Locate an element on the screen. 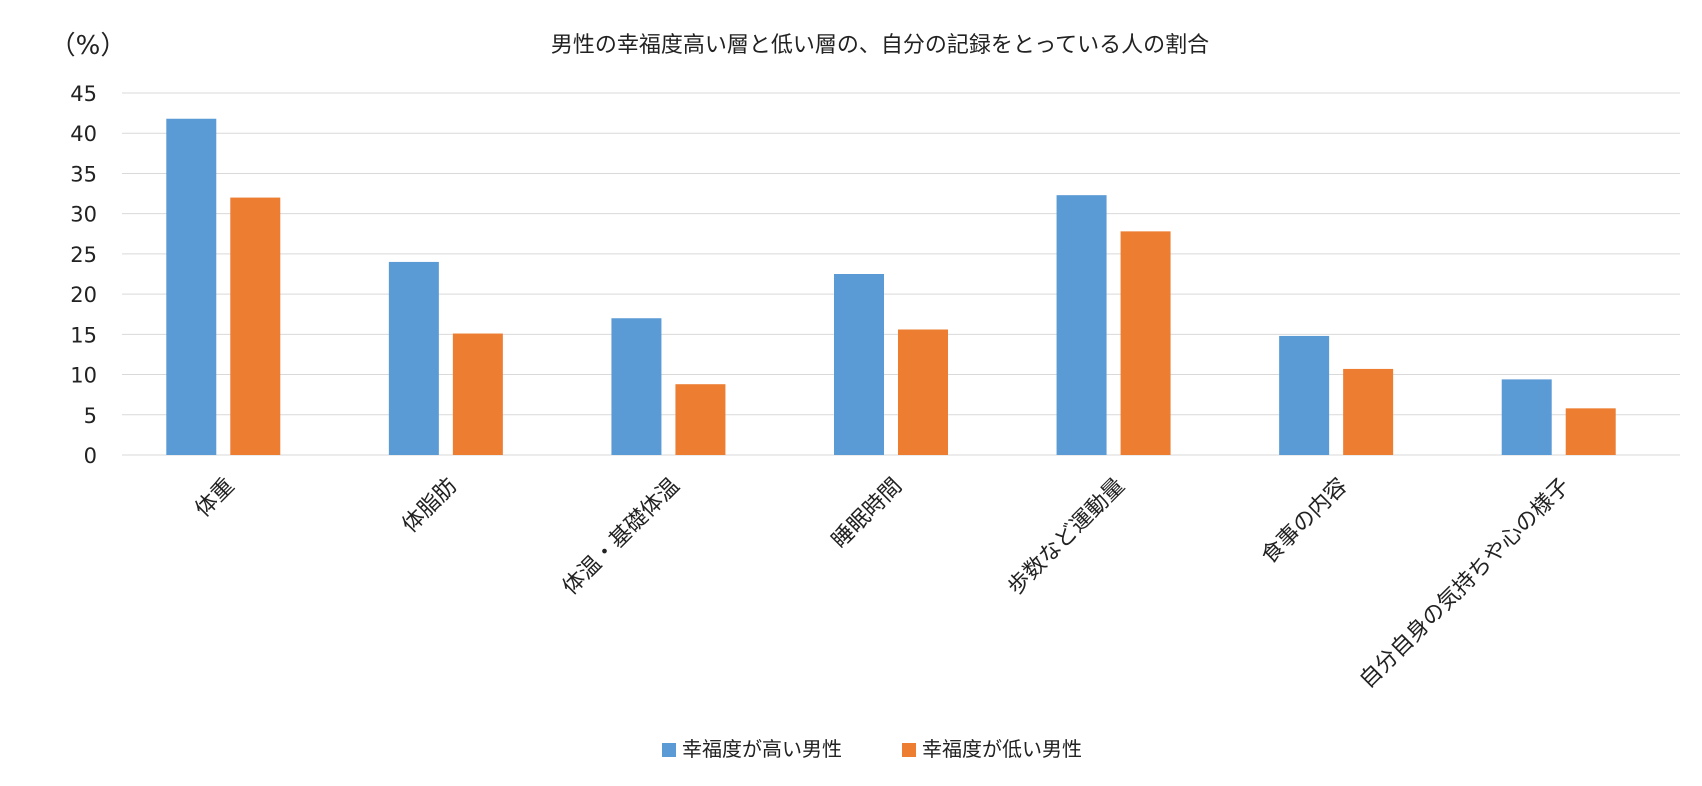  legend-label: 幸福度が高い男性 is located at coordinates (762, 749).